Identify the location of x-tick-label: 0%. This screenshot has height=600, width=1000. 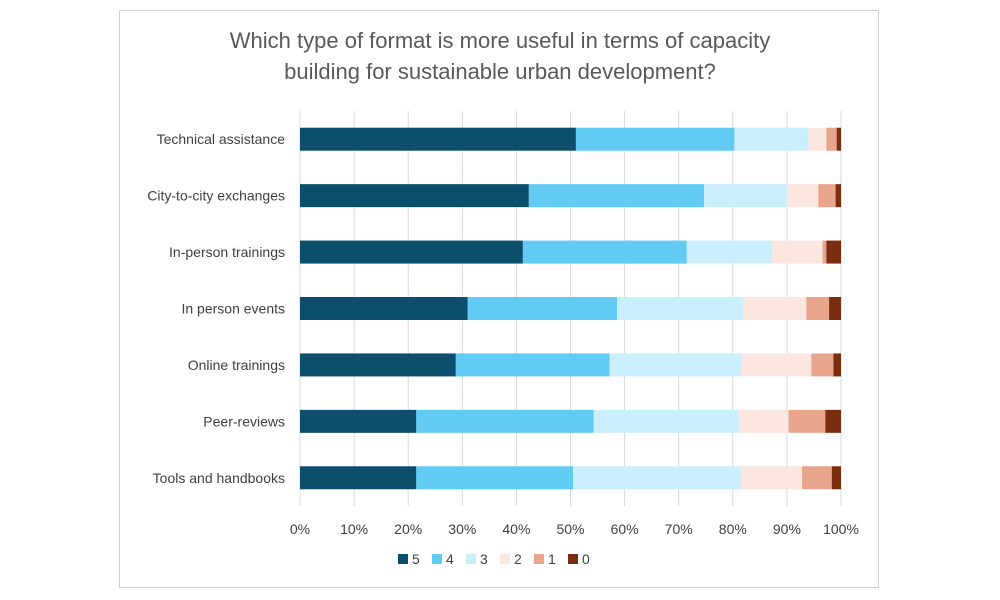
(300, 529).